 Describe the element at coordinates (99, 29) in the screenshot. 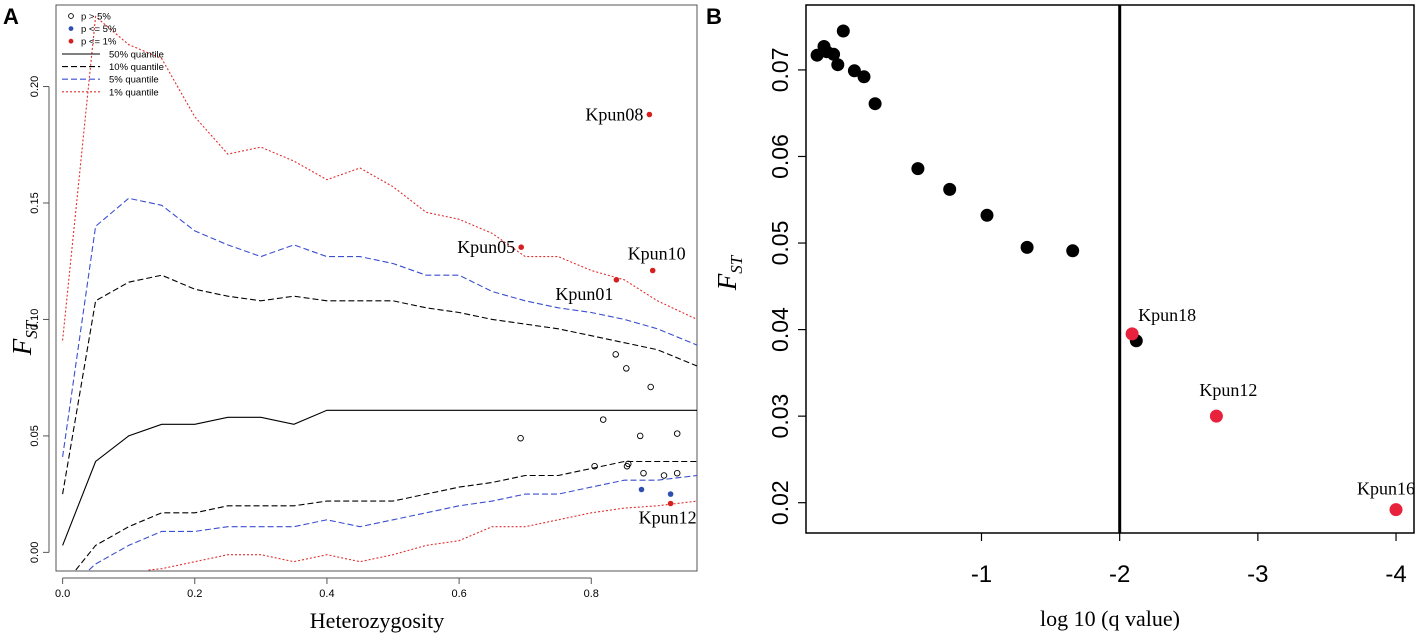

I see `legend-point-label-1: p <= 5%` at that location.